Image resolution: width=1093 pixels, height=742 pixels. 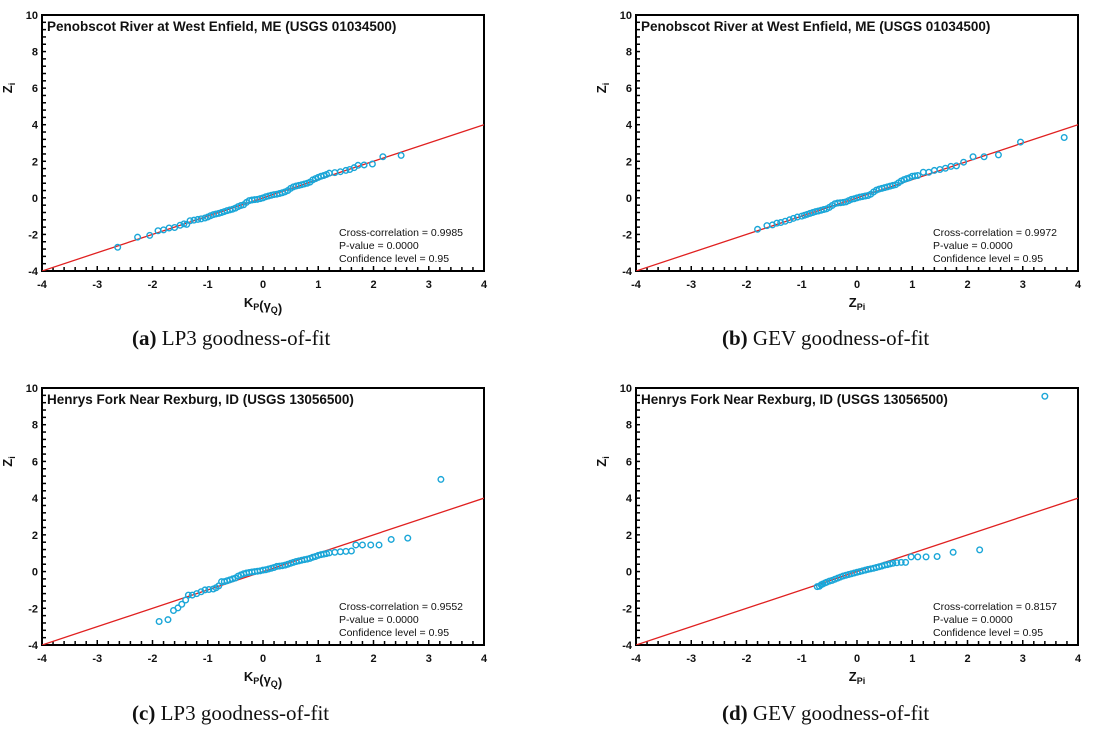 What do you see at coordinates (995, 607) in the screenshot?
I see `stats-line: Cross-correlation = 0.8157` at bounding box center [995, 607].